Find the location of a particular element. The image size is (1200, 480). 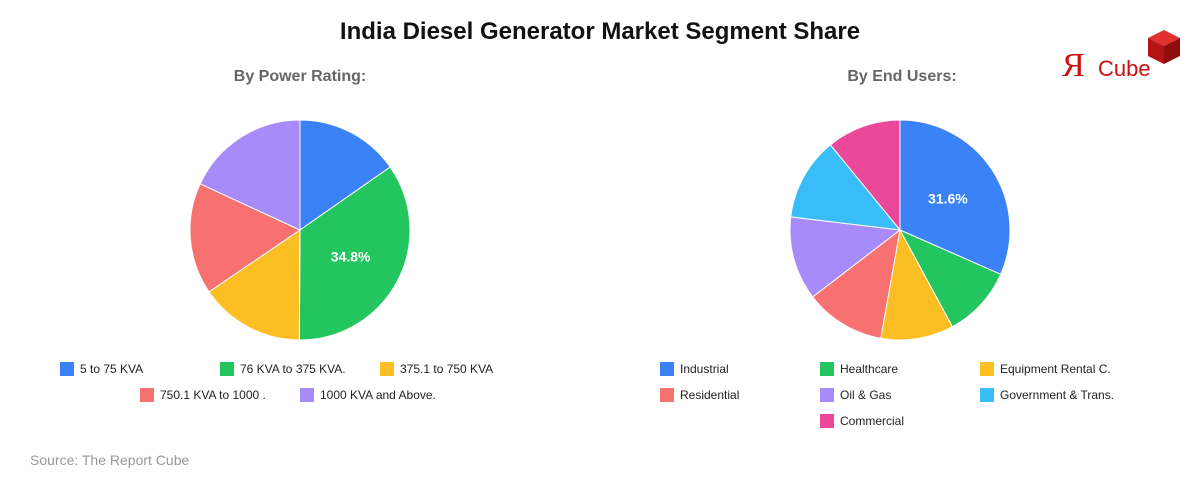

end-users-pie: 31.6% is located at coordinates (900, 230).